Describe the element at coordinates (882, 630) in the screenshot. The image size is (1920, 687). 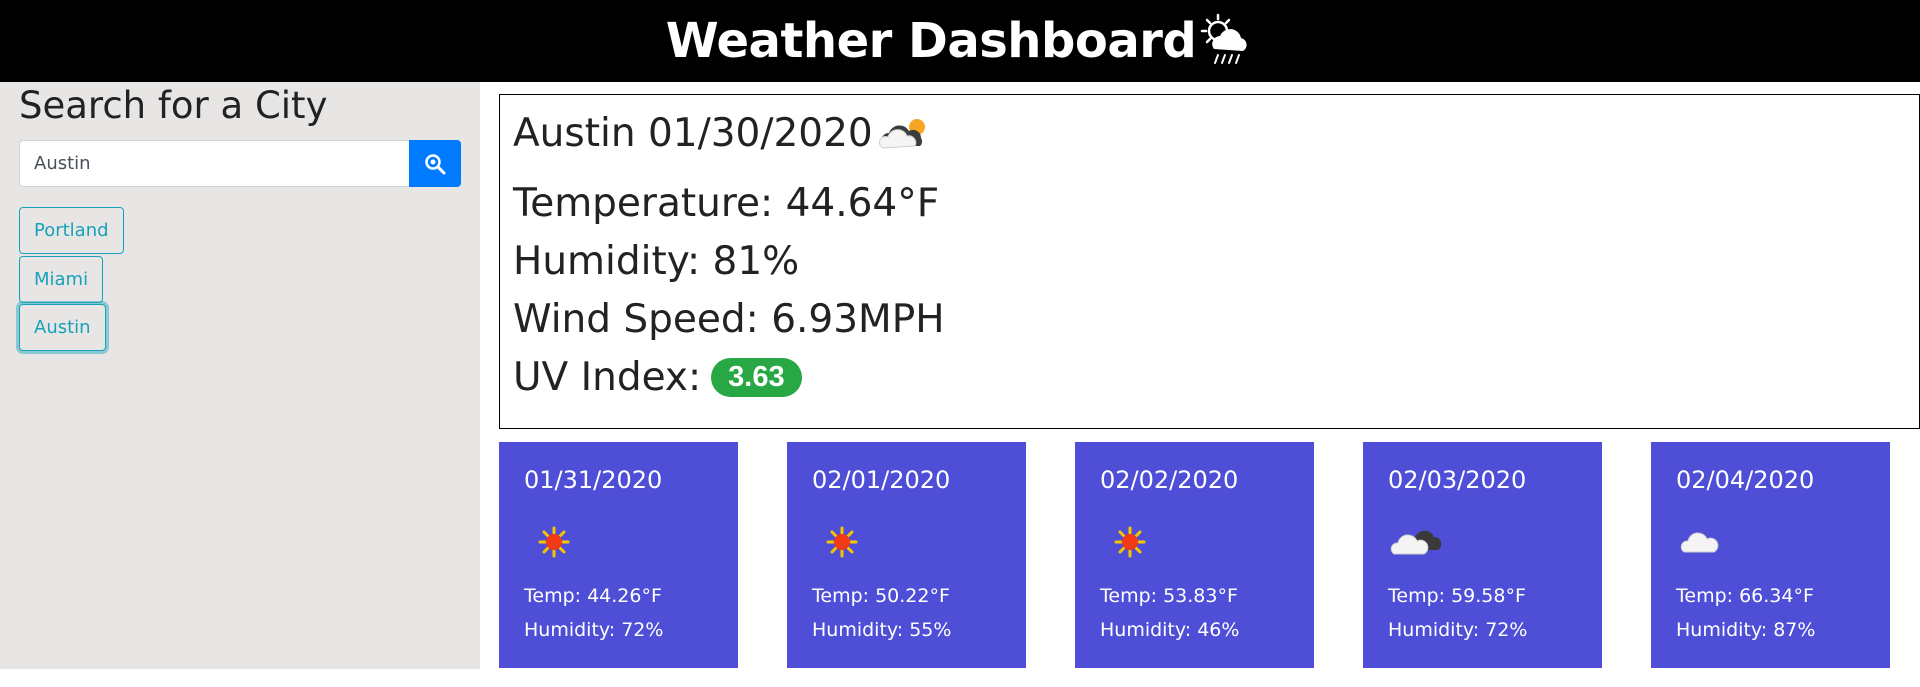
I see `forecast-humidity: Humidity: 55%` at that location.